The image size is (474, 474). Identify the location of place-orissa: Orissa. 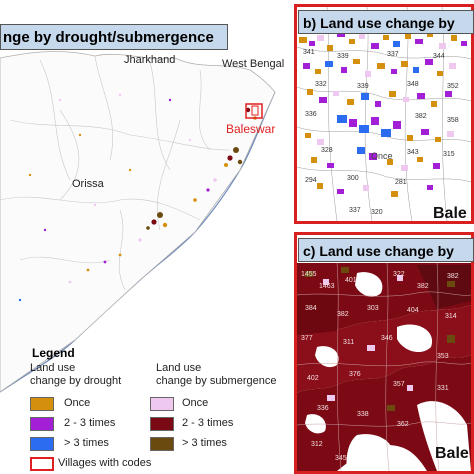
(88, 184).